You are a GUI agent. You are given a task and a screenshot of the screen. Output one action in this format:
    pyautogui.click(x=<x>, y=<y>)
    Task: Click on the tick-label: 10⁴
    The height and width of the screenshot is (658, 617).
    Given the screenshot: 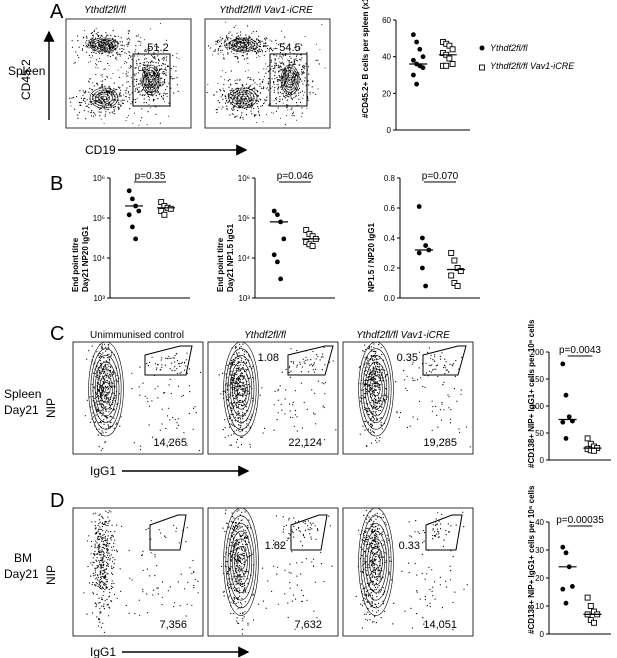 What is the action you would take?
    pyautogui.click(x=244, y=258)
    